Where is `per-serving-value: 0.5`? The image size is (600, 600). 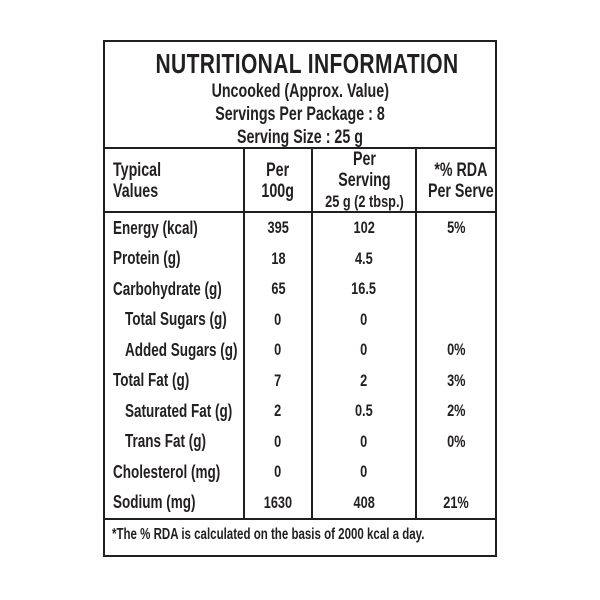
per-serving-value: 0.5 is located at coordinates (363, 411).